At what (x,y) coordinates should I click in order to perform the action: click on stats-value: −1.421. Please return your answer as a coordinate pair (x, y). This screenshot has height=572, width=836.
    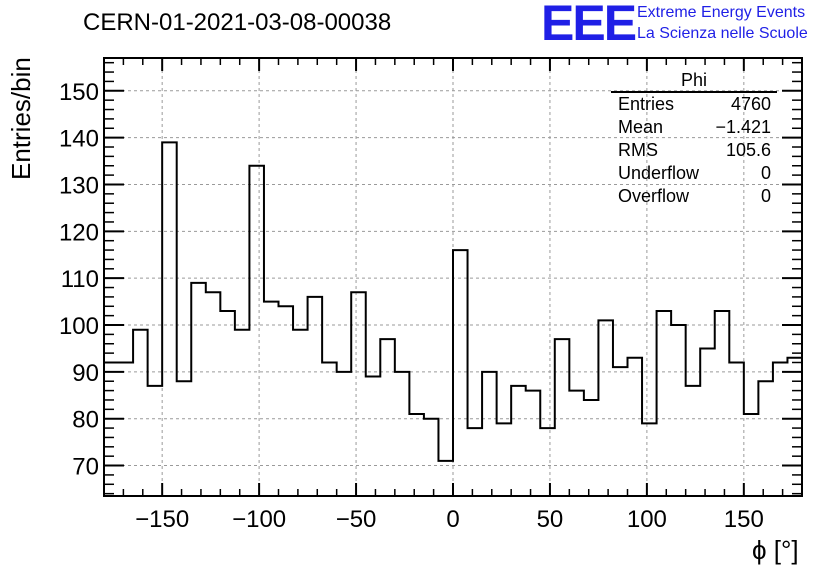
    Looking at the image, I should click on (743, 127).